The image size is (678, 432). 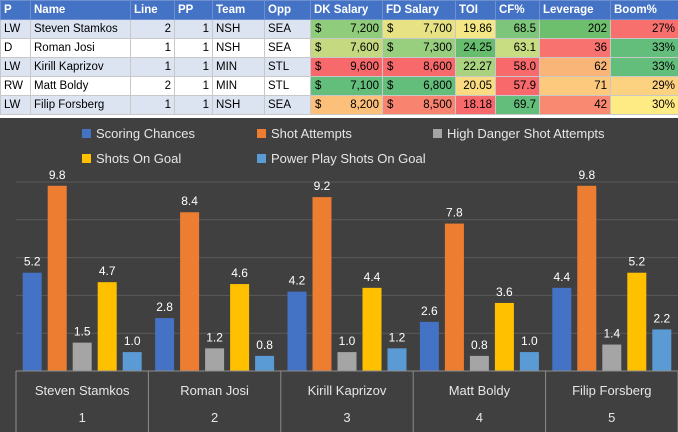 I want to click on legend-label: Power Play Shots On Goal, so click(x=348, y=158).